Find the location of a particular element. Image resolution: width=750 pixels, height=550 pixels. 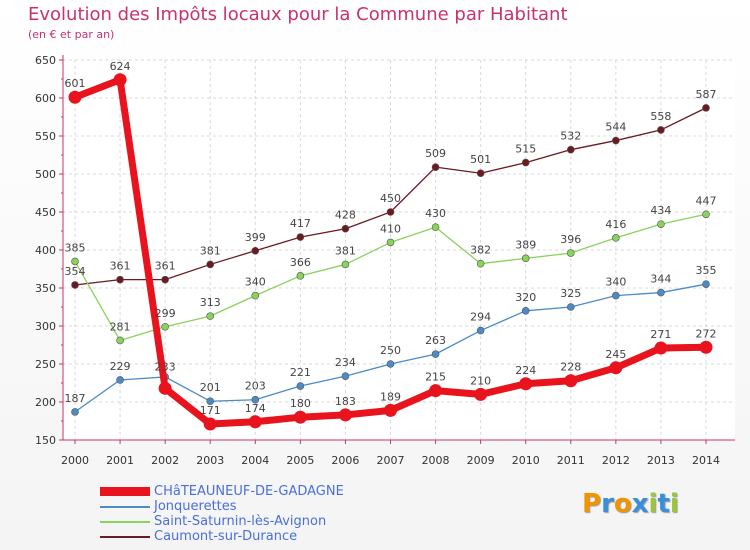

x-tick-label: 2002 is located at coordinates (165, 460).